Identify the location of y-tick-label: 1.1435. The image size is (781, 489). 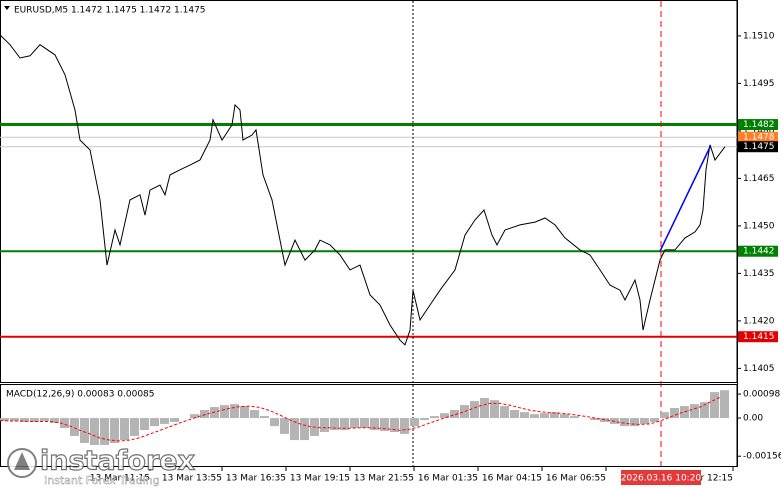
(759, 274).